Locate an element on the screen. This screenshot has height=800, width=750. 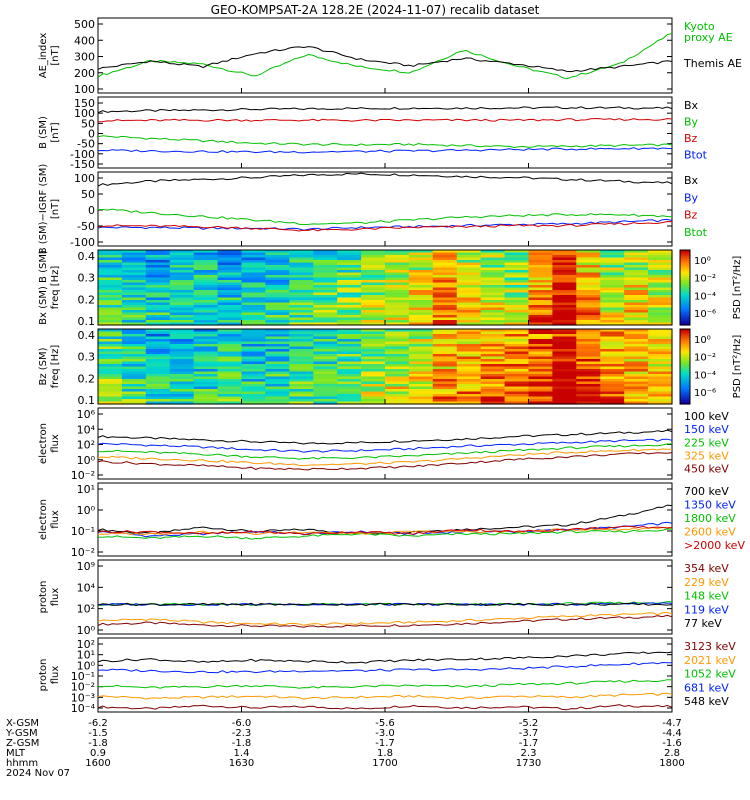
ephem-value: 2.8 is located at coordinates (672, 753).